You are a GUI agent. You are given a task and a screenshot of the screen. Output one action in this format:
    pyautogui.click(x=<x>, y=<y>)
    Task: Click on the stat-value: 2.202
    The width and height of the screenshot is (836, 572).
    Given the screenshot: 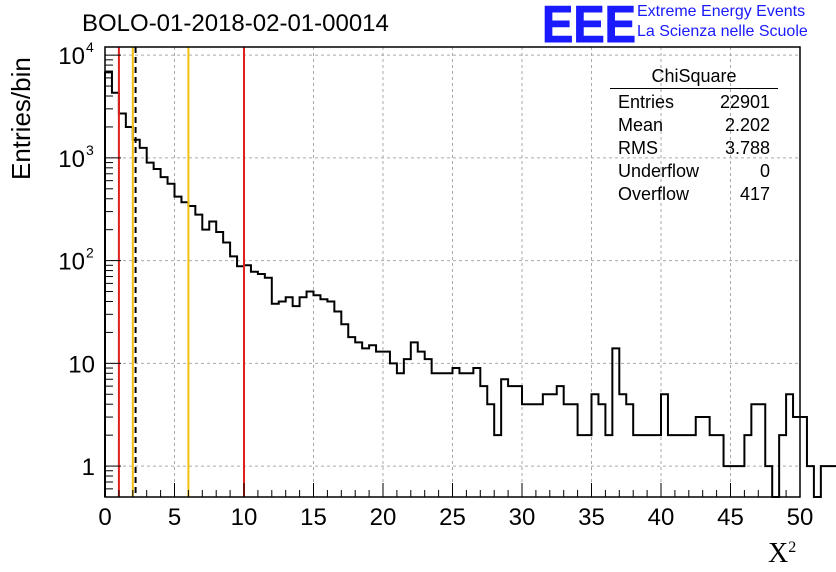 What is the action you would take?
    pyautogui.click(x=747, y=125)
    